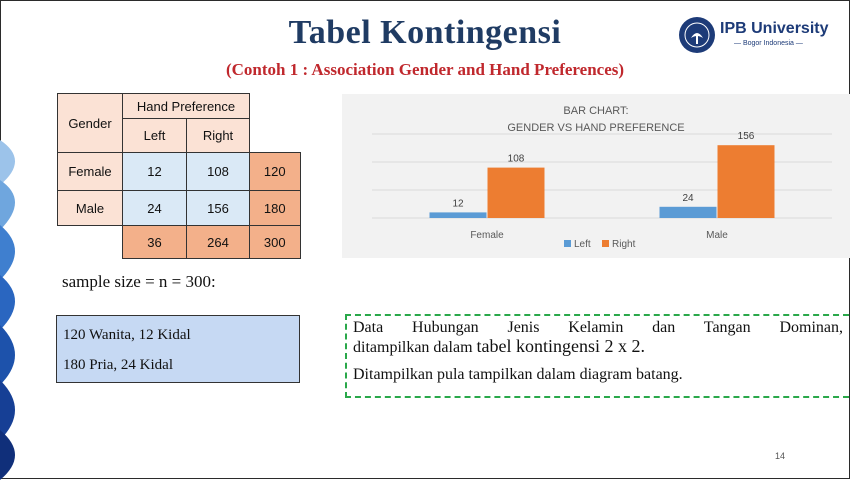  Describe the element at coordinates (688, 212) in the screenshot. I see `bar-left-male` at that location.